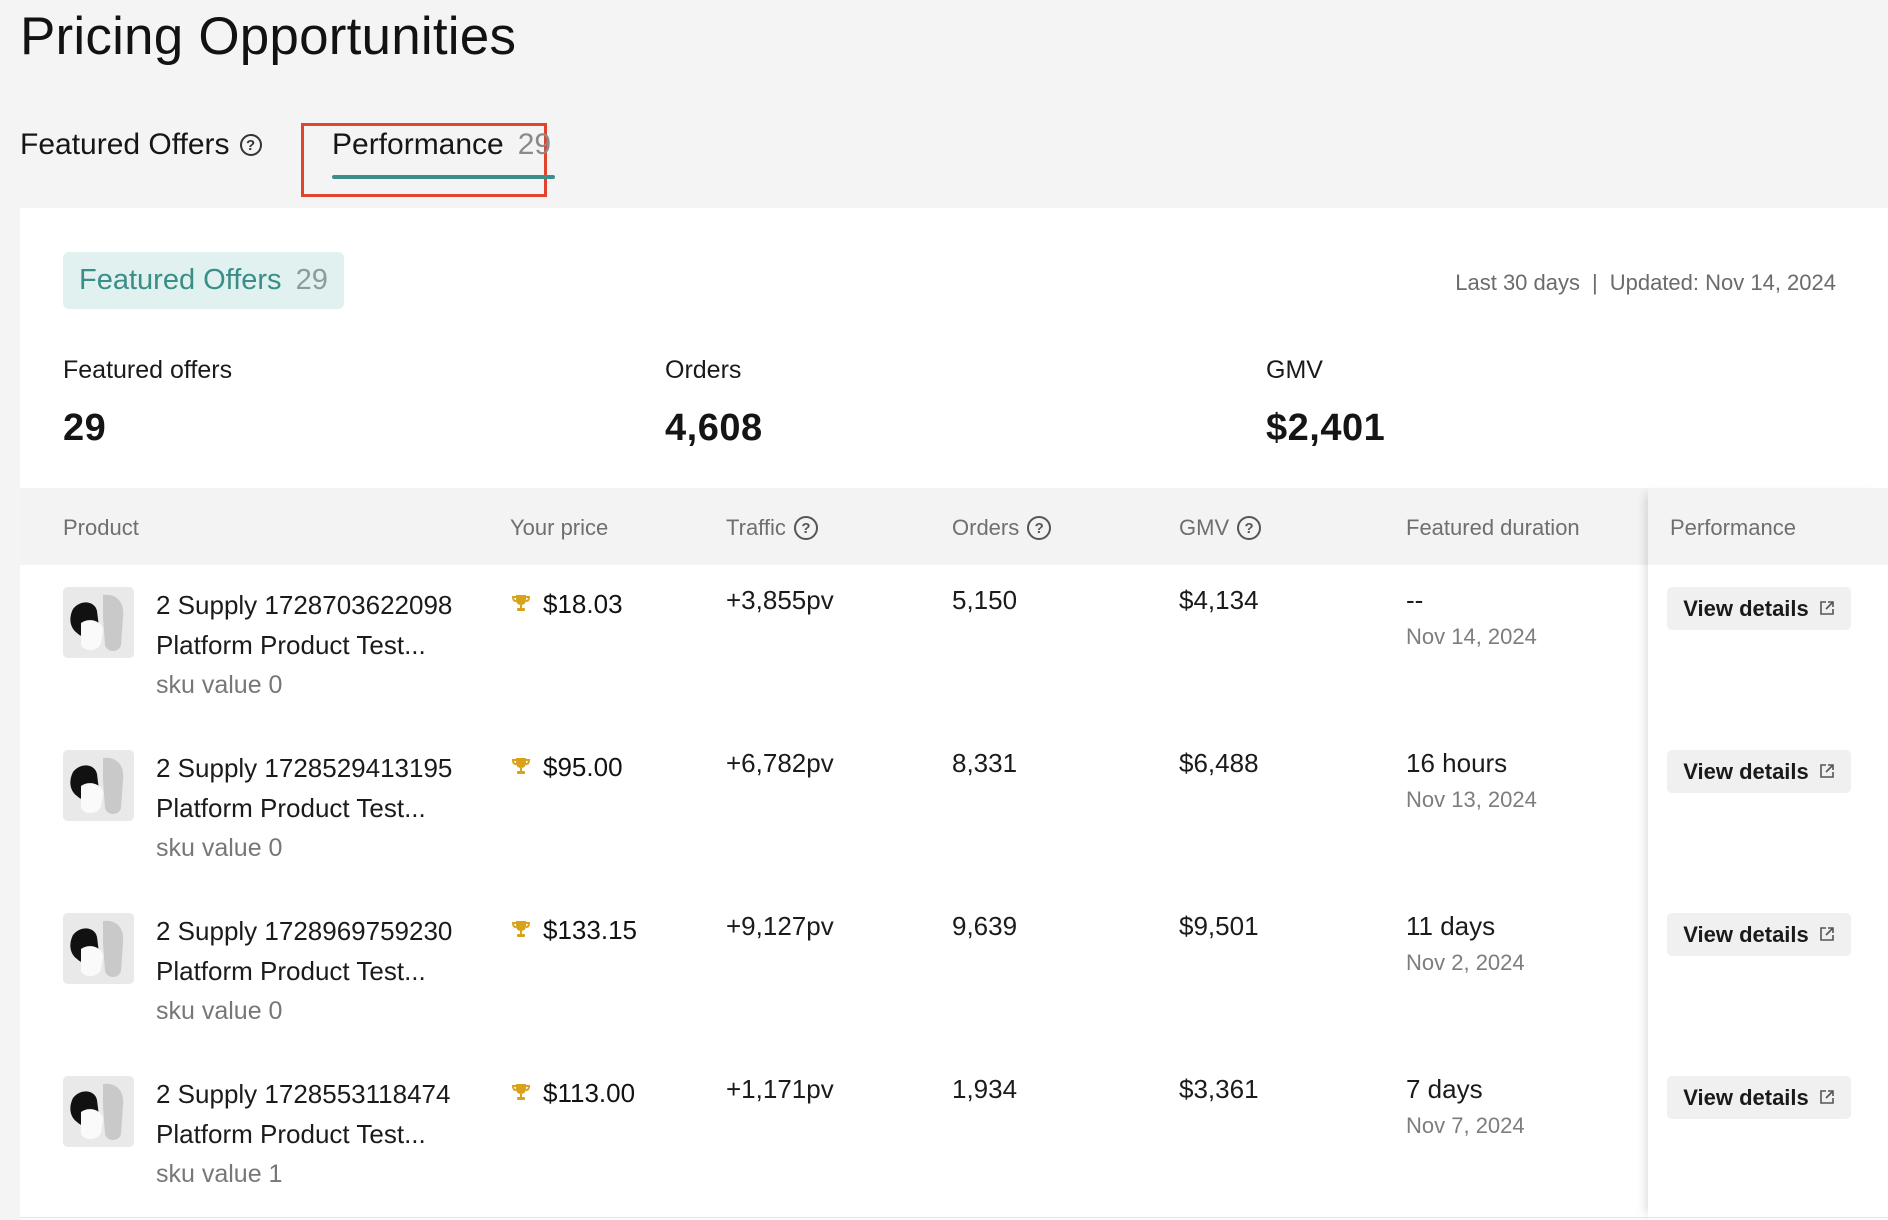 This screenshot has height=1220, width=1888. I want to click on price-value: $18.03, so click(583, 604).